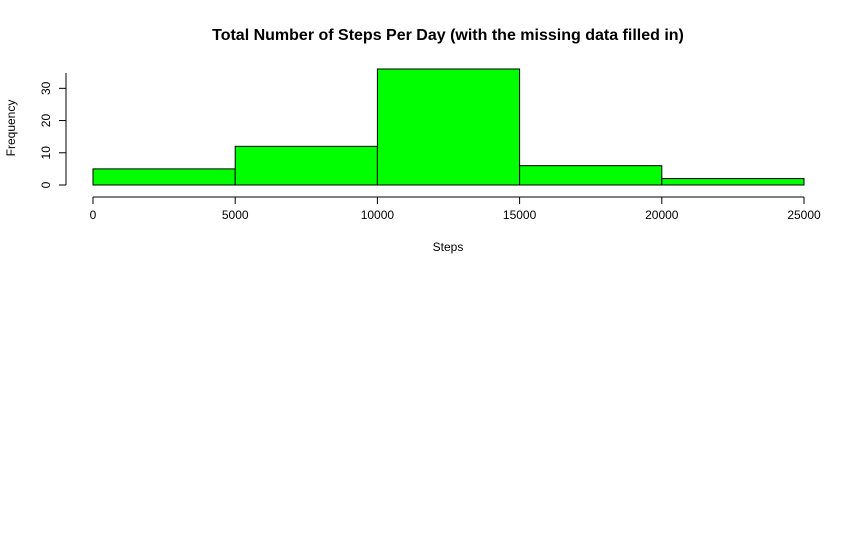 Image resolution: width=866 pixels, height=543 pixels. Describe the element at coordinates (235, 215) in the screenshot. I see `x-tick-label-1: 5000` at that location.